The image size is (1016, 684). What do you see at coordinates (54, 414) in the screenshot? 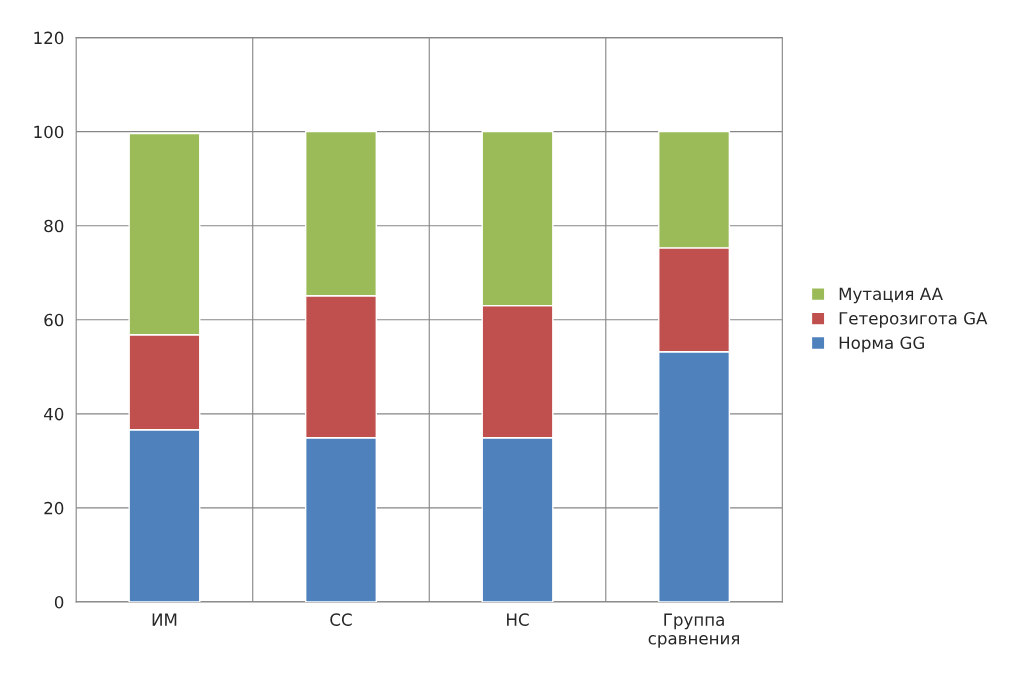
I see `y-tick-label: 40` at bounding box center [54, 414].